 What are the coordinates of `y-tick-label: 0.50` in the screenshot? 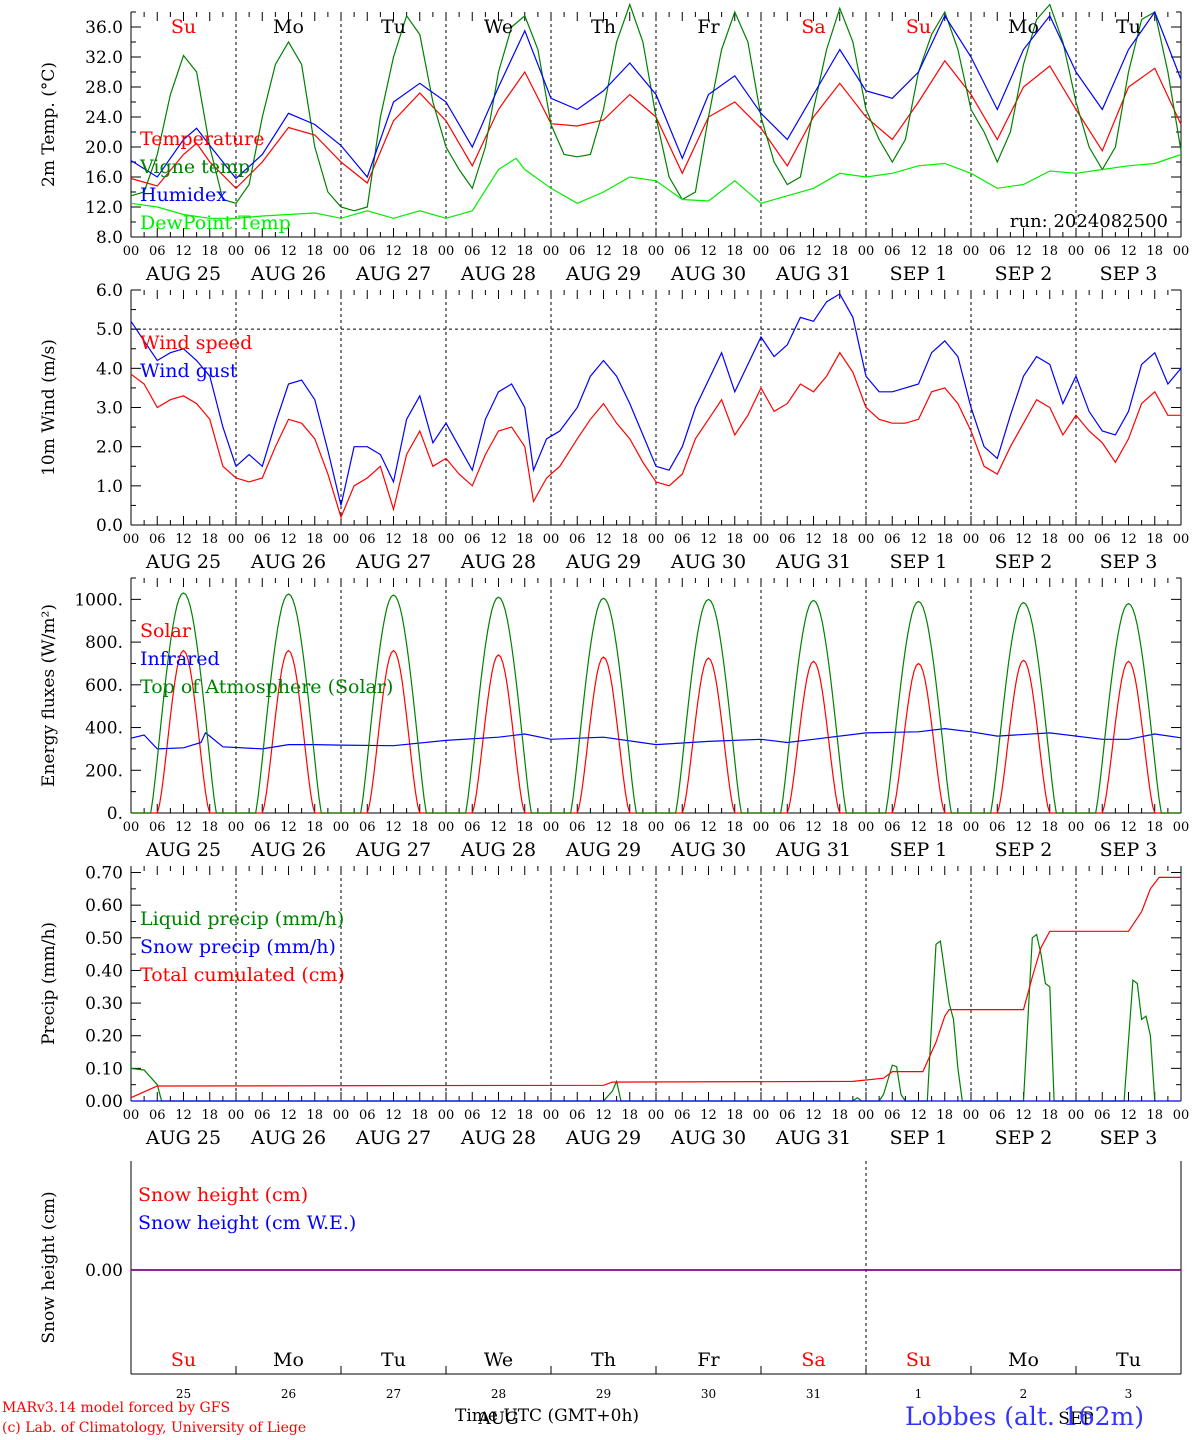 It's located at (104, 939).